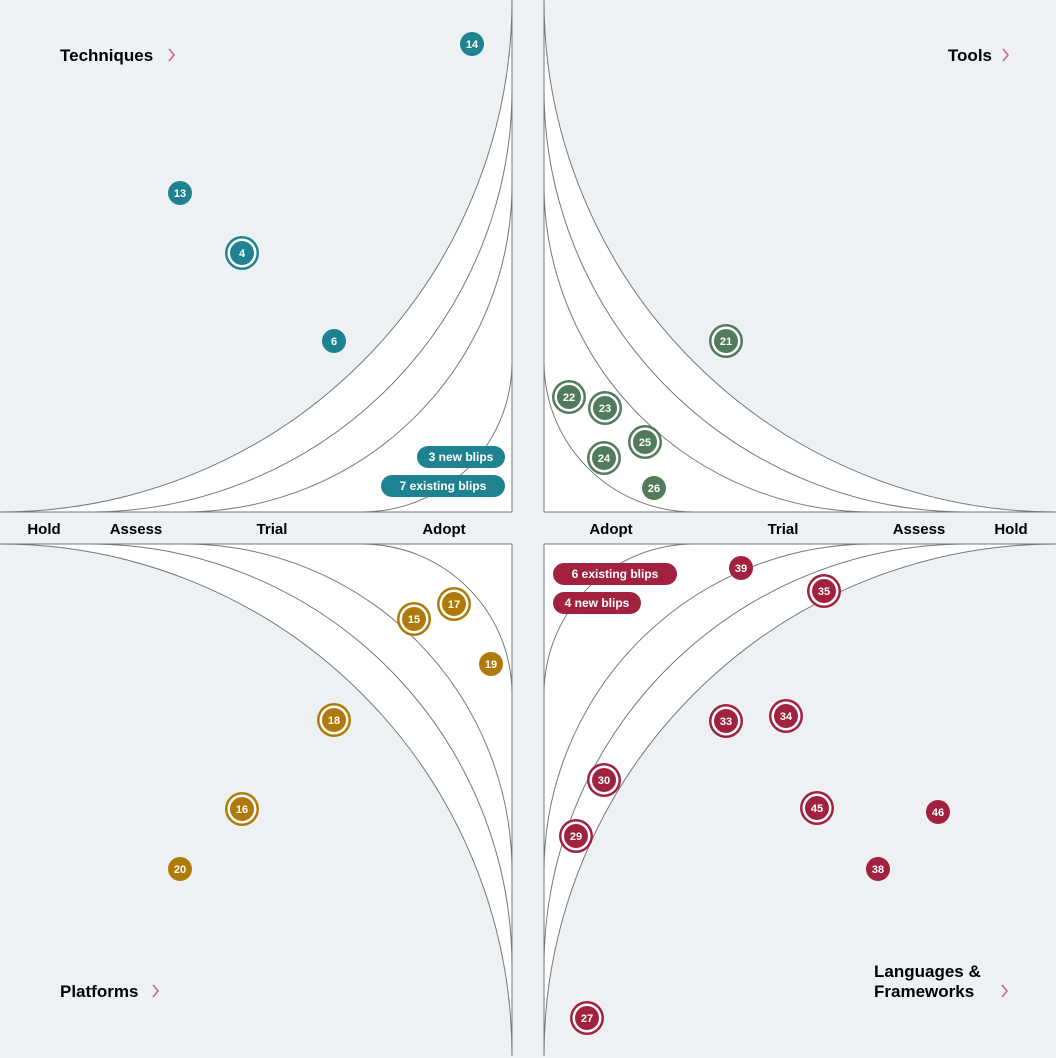 This screenshot has width=1056, height=1058. I want to click on blip-number: 13, so click(180, 194).